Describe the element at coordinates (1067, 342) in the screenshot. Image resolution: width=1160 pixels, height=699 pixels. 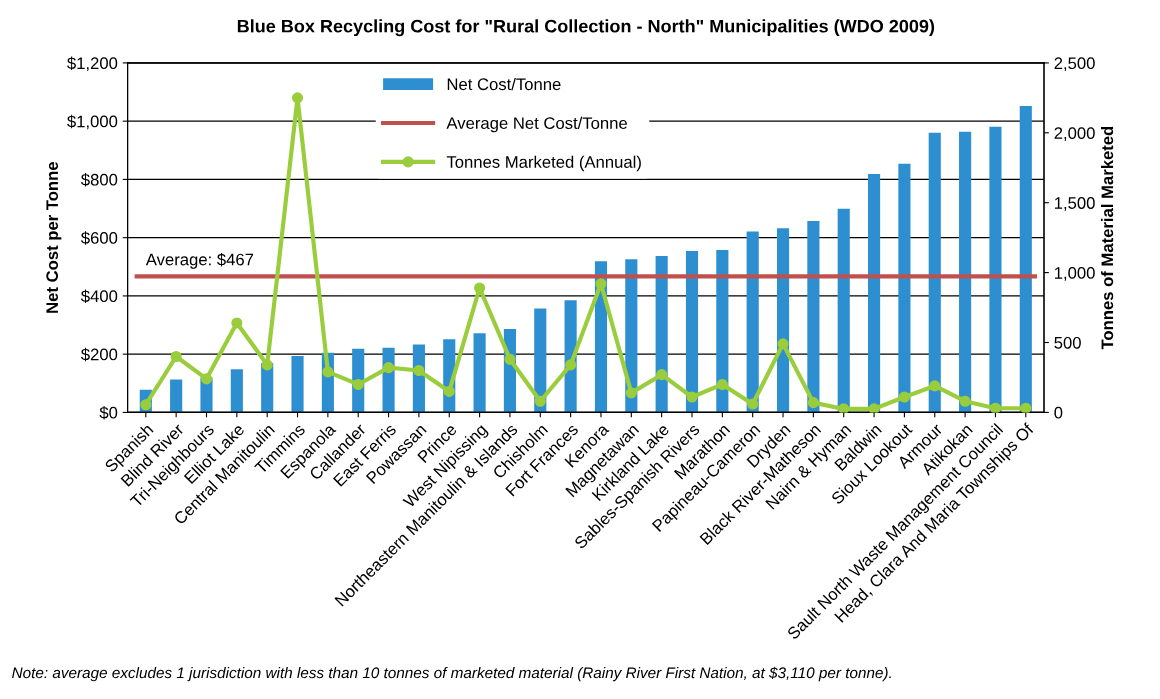
I see `y2-tick-label: 500` at that location.